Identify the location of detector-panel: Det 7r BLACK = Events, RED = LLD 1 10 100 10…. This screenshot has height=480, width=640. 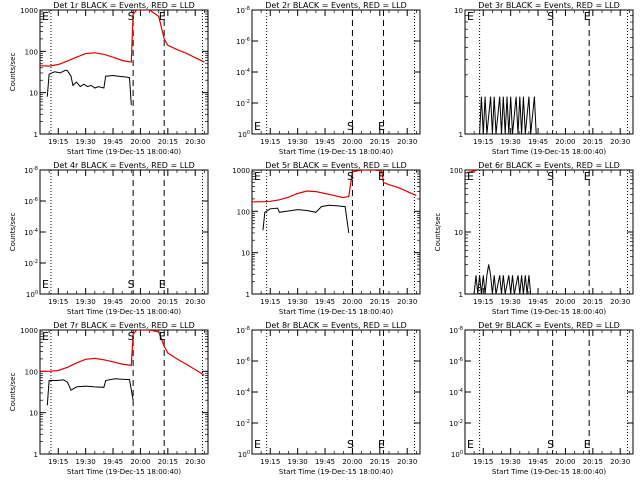
(109, 398).